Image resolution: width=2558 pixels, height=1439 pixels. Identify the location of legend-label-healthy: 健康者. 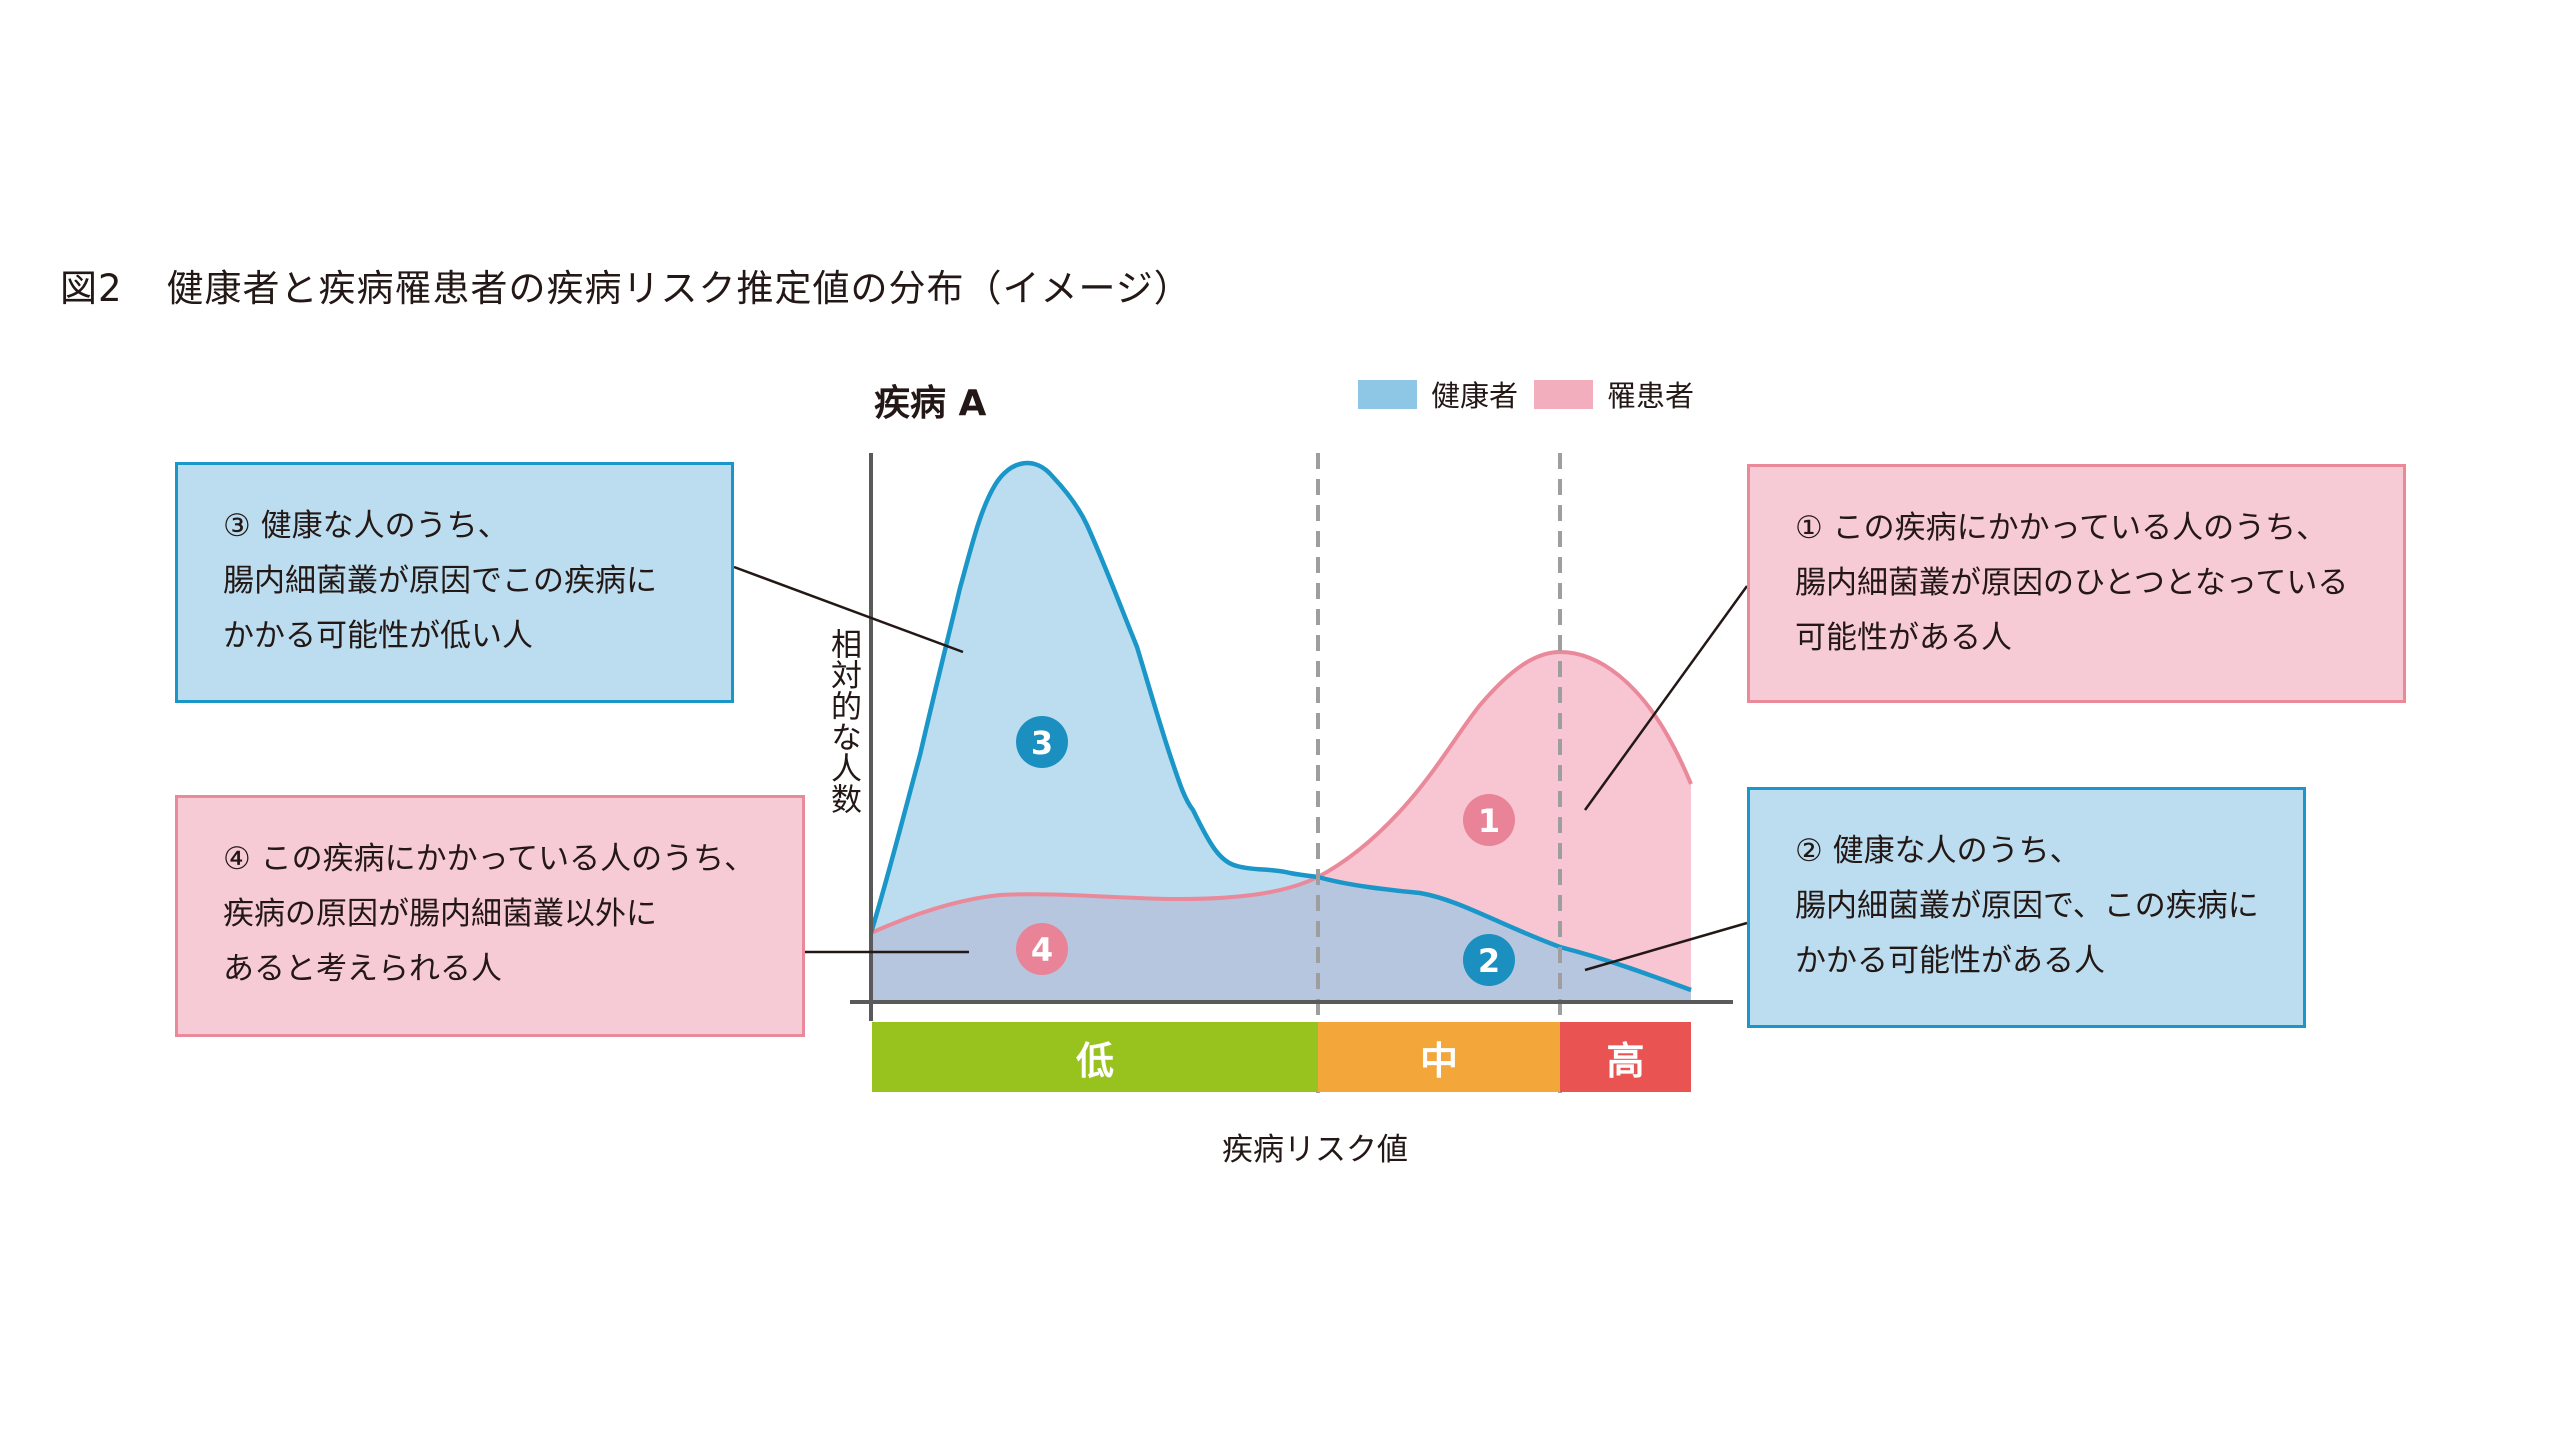
(1475, 396).